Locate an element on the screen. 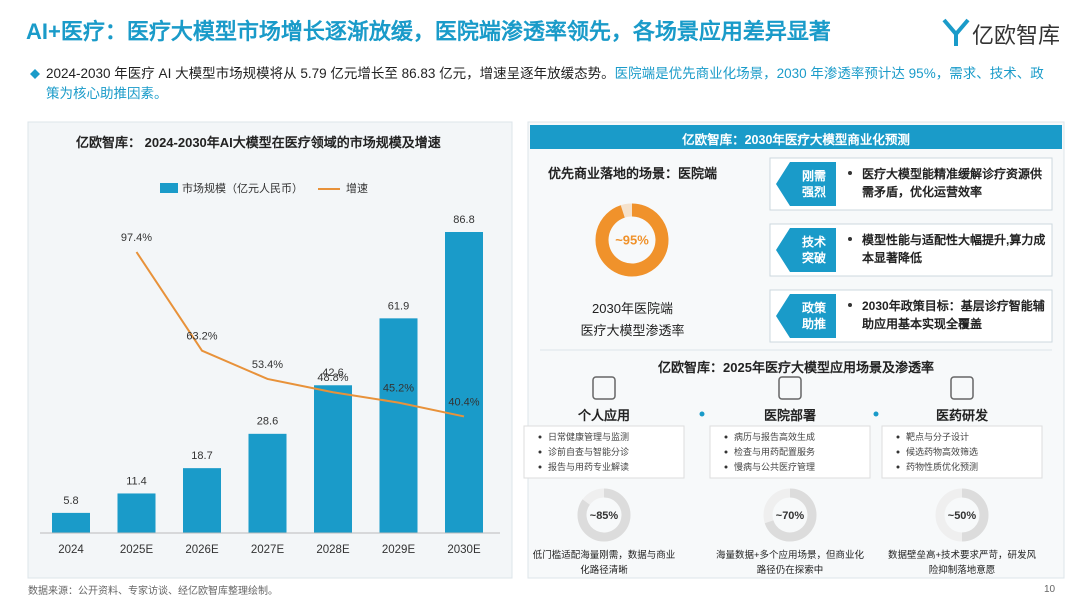 This screenshot has width=1080, height=608. x-tick-label: 2028E is located at coordinates (333, 550).